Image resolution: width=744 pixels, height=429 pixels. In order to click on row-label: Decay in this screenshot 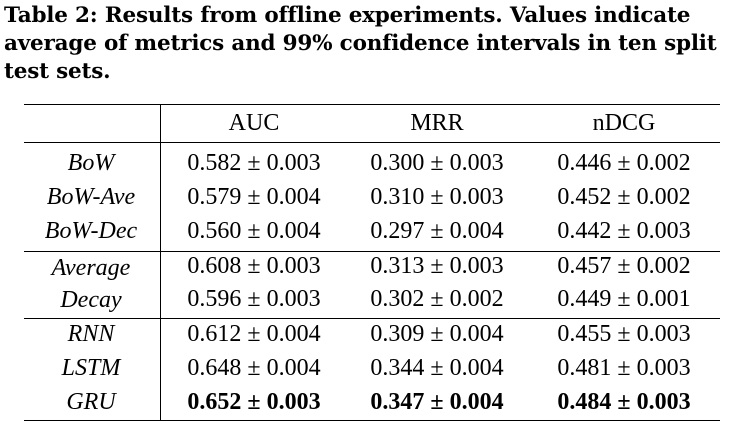, I will do `click(91, 300)`.